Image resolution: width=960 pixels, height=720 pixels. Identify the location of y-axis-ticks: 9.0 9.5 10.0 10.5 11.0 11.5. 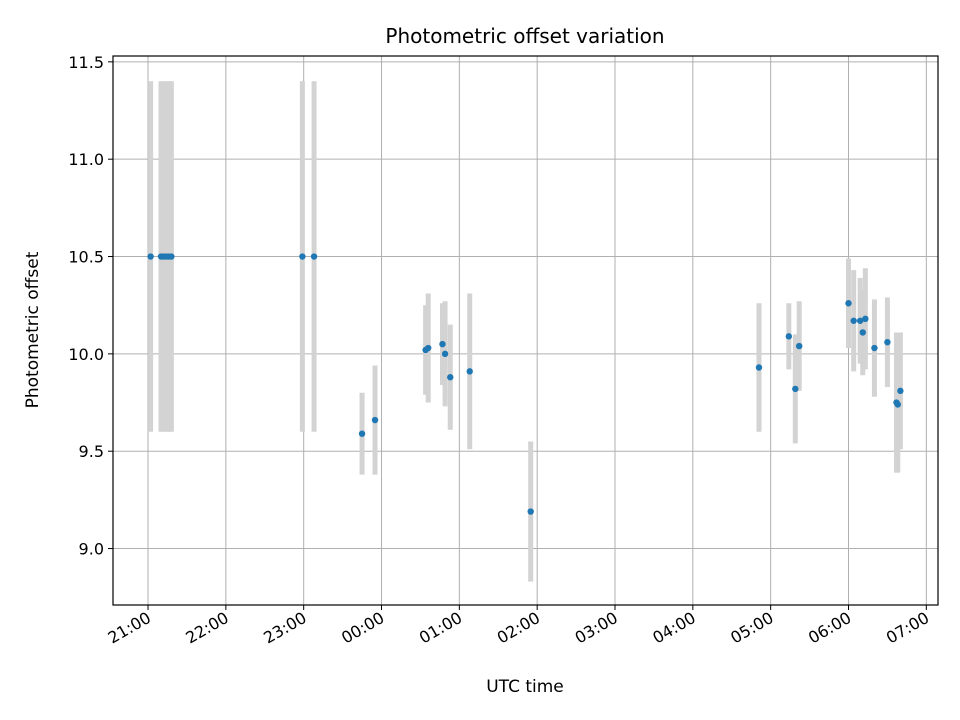
(90, 306).